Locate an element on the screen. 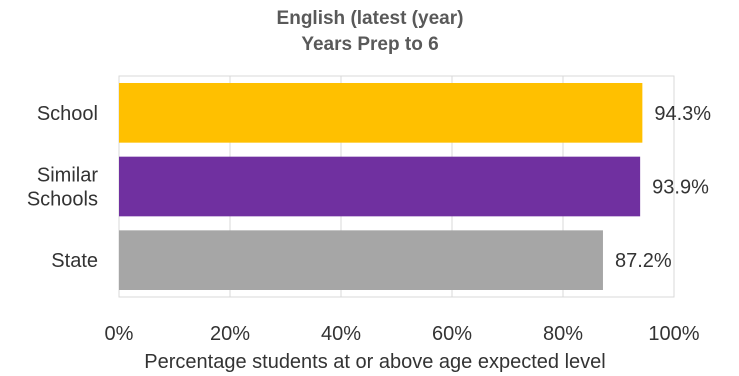  data-label: 94.3% is located at coordinates (682, 114).